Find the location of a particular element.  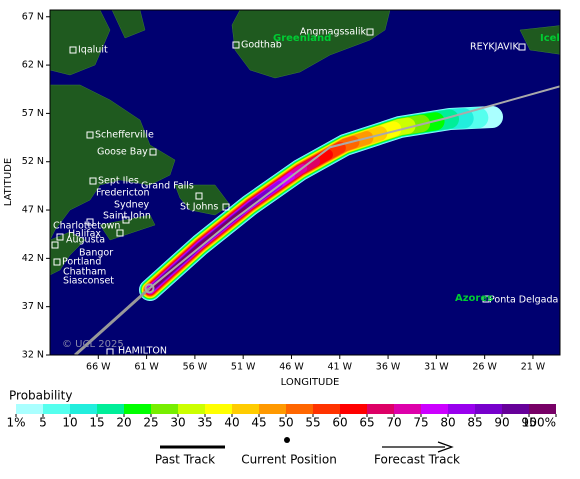

x-tick-label: 26 W is located at coordinates (484, 367).